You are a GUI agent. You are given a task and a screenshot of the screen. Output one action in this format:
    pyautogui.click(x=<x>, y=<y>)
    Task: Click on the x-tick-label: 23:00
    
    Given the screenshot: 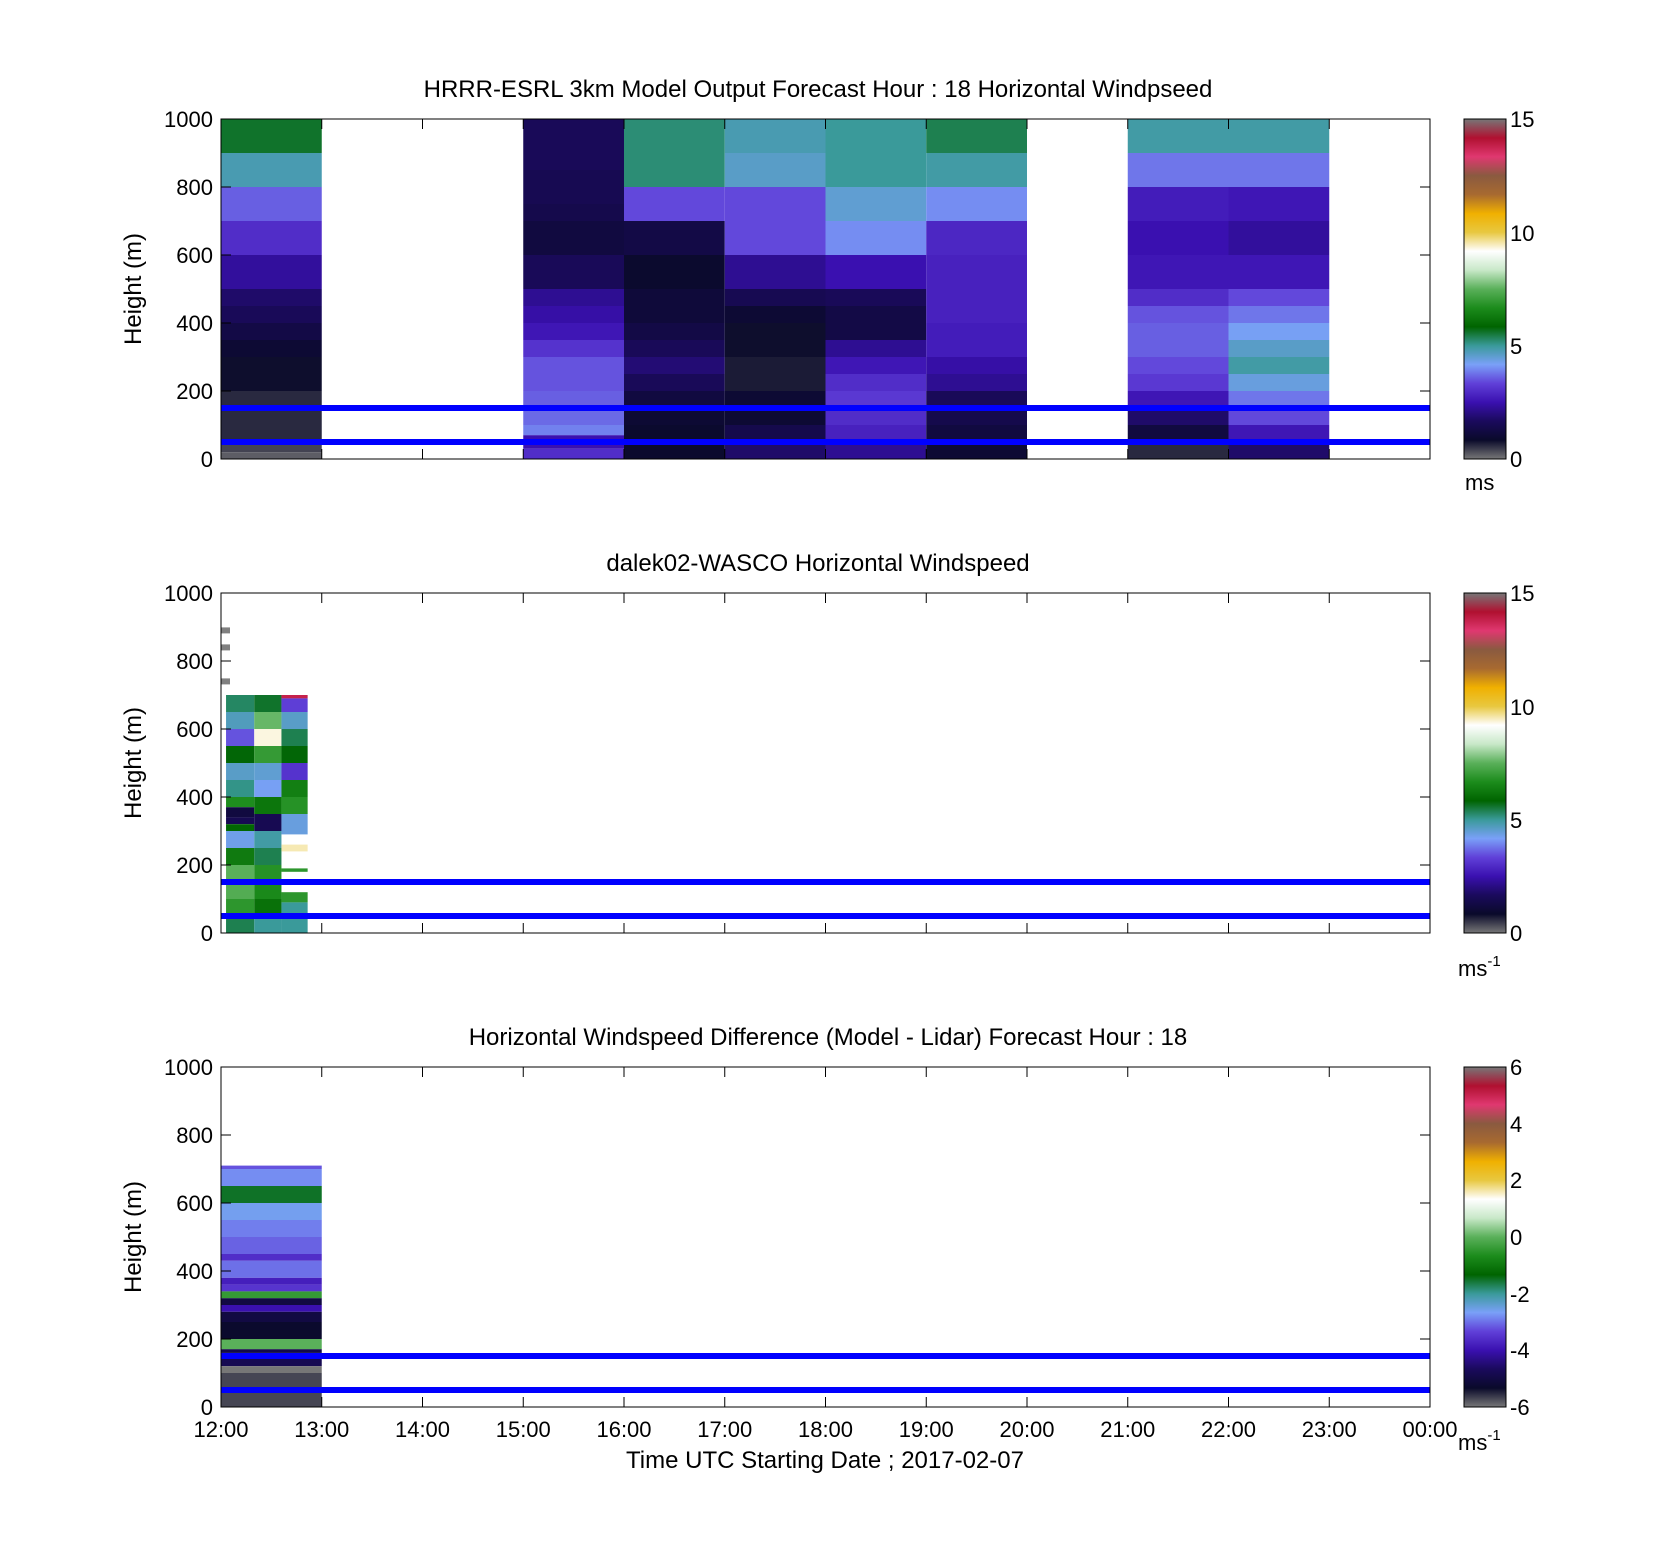 What is the action you would take?
    pyautogui.click(x=1329, y=1429)
    